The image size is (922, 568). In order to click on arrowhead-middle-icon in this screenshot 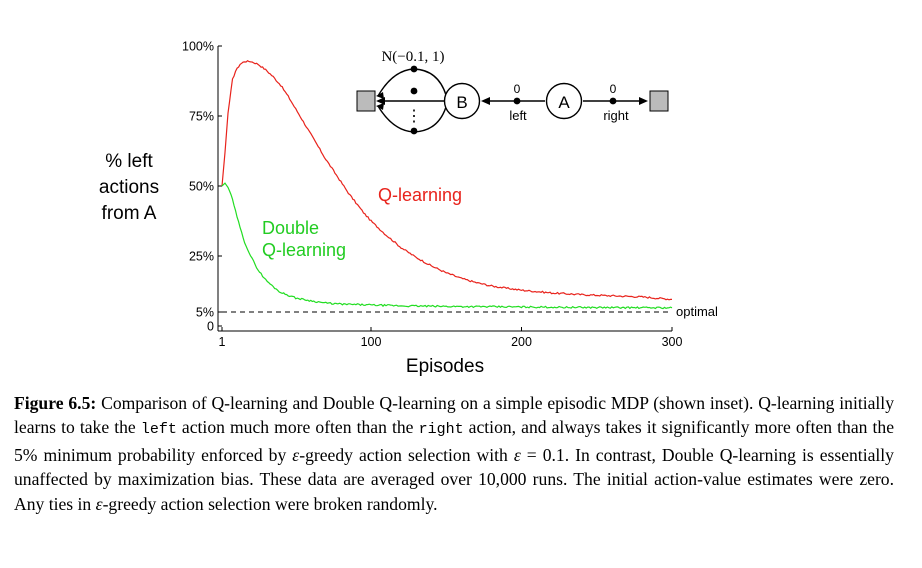, I will do `click(380, 101)`.